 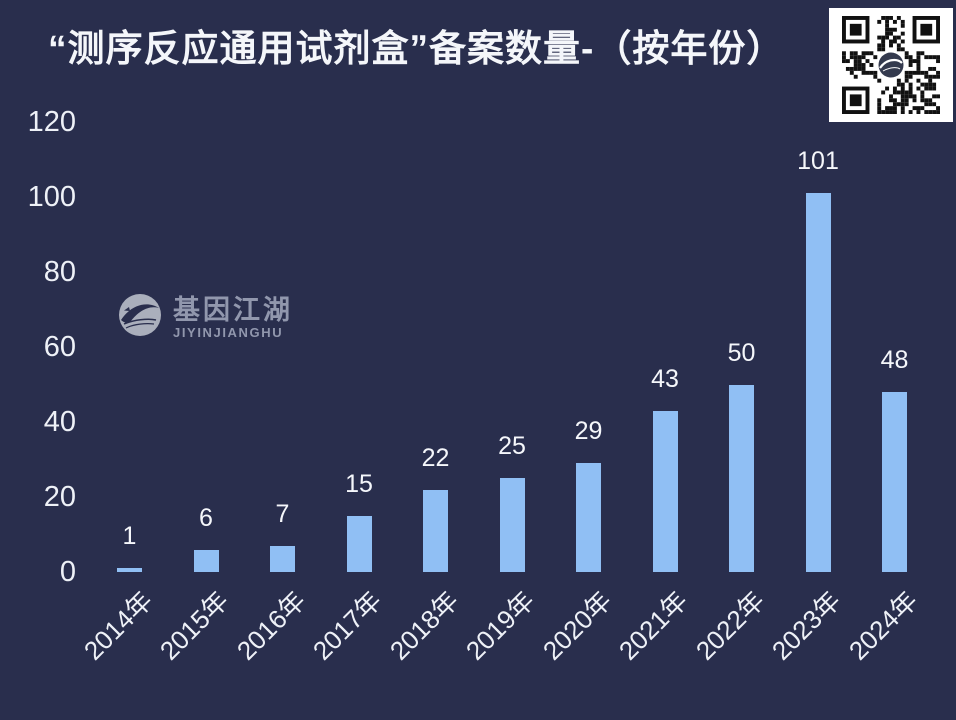 I want to click on bar-value-label: 6, so click(x=206, y=517).